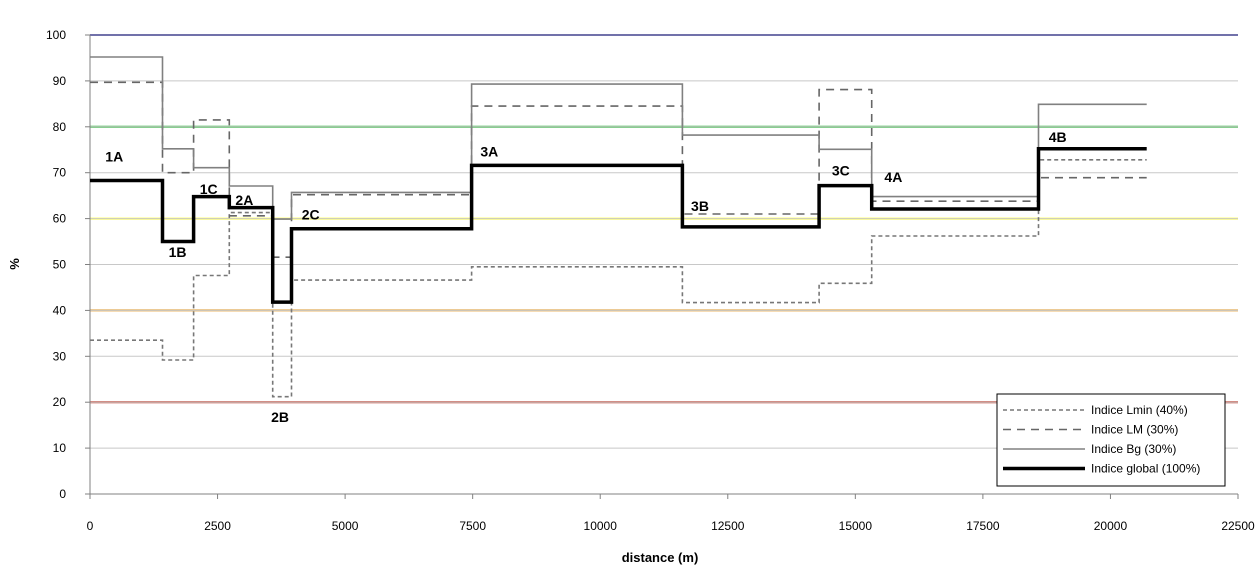  I want to click on x-tick-label: 20000, so click(1111, 526).